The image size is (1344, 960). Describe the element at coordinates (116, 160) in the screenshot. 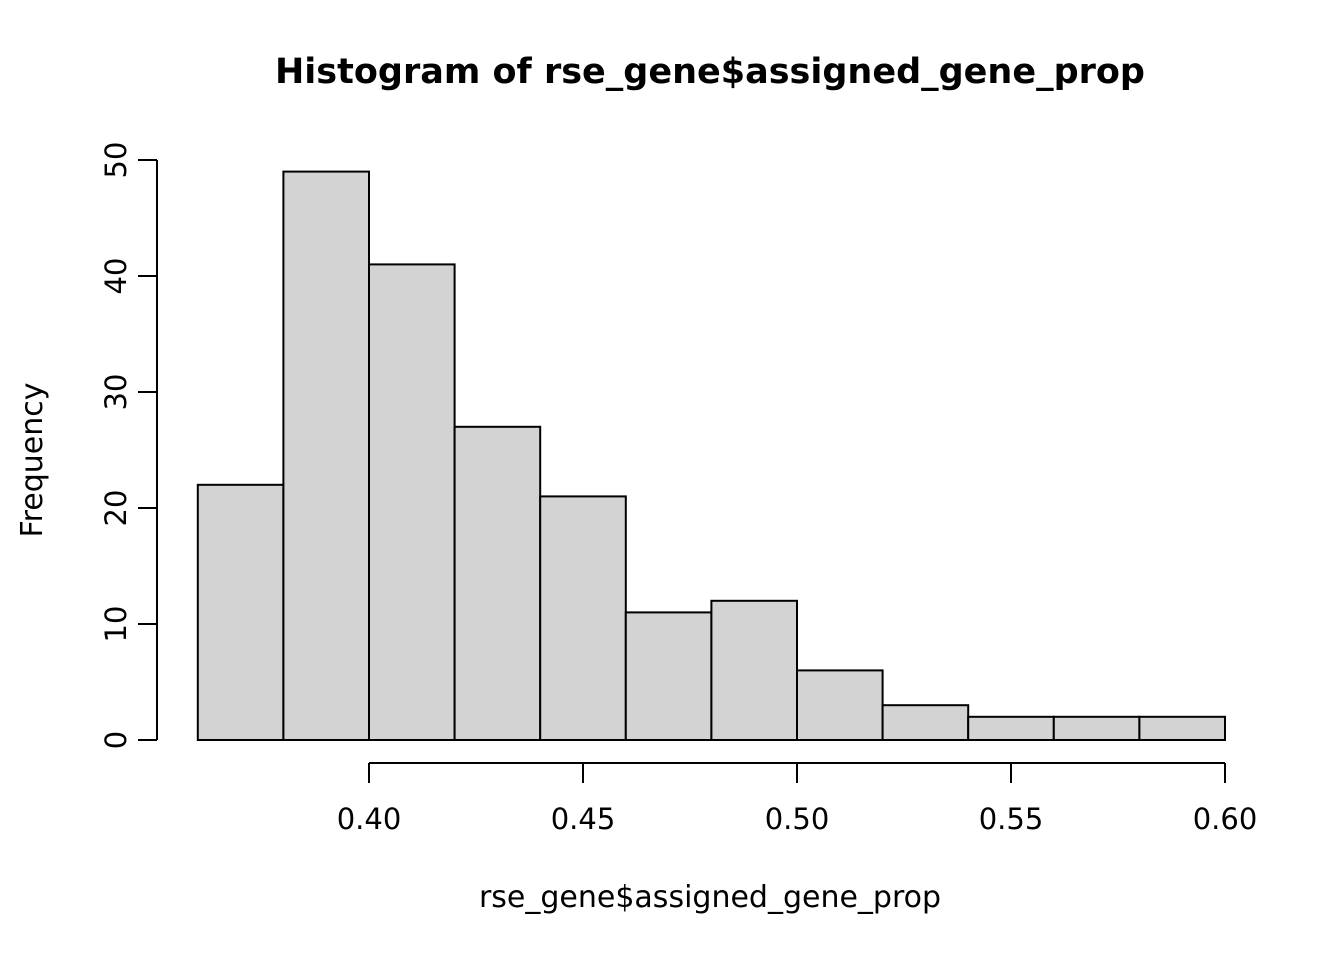

I see `y-axis-tick-label: 50` at that location.